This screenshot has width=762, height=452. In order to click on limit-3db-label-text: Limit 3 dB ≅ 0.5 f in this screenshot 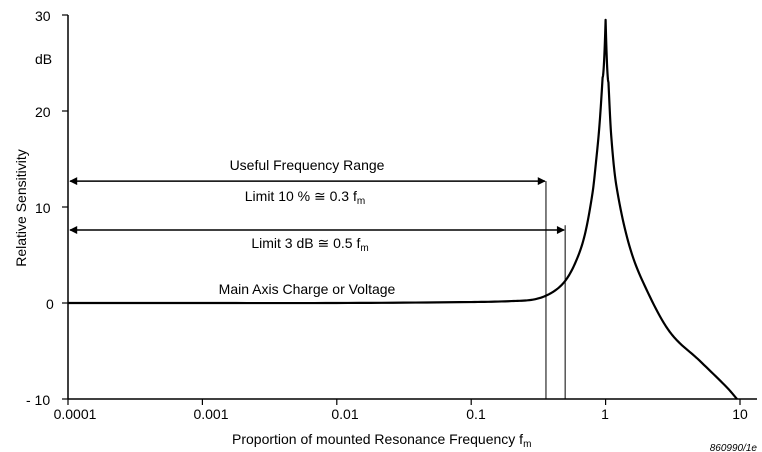, I will do `click(305, 243)`.